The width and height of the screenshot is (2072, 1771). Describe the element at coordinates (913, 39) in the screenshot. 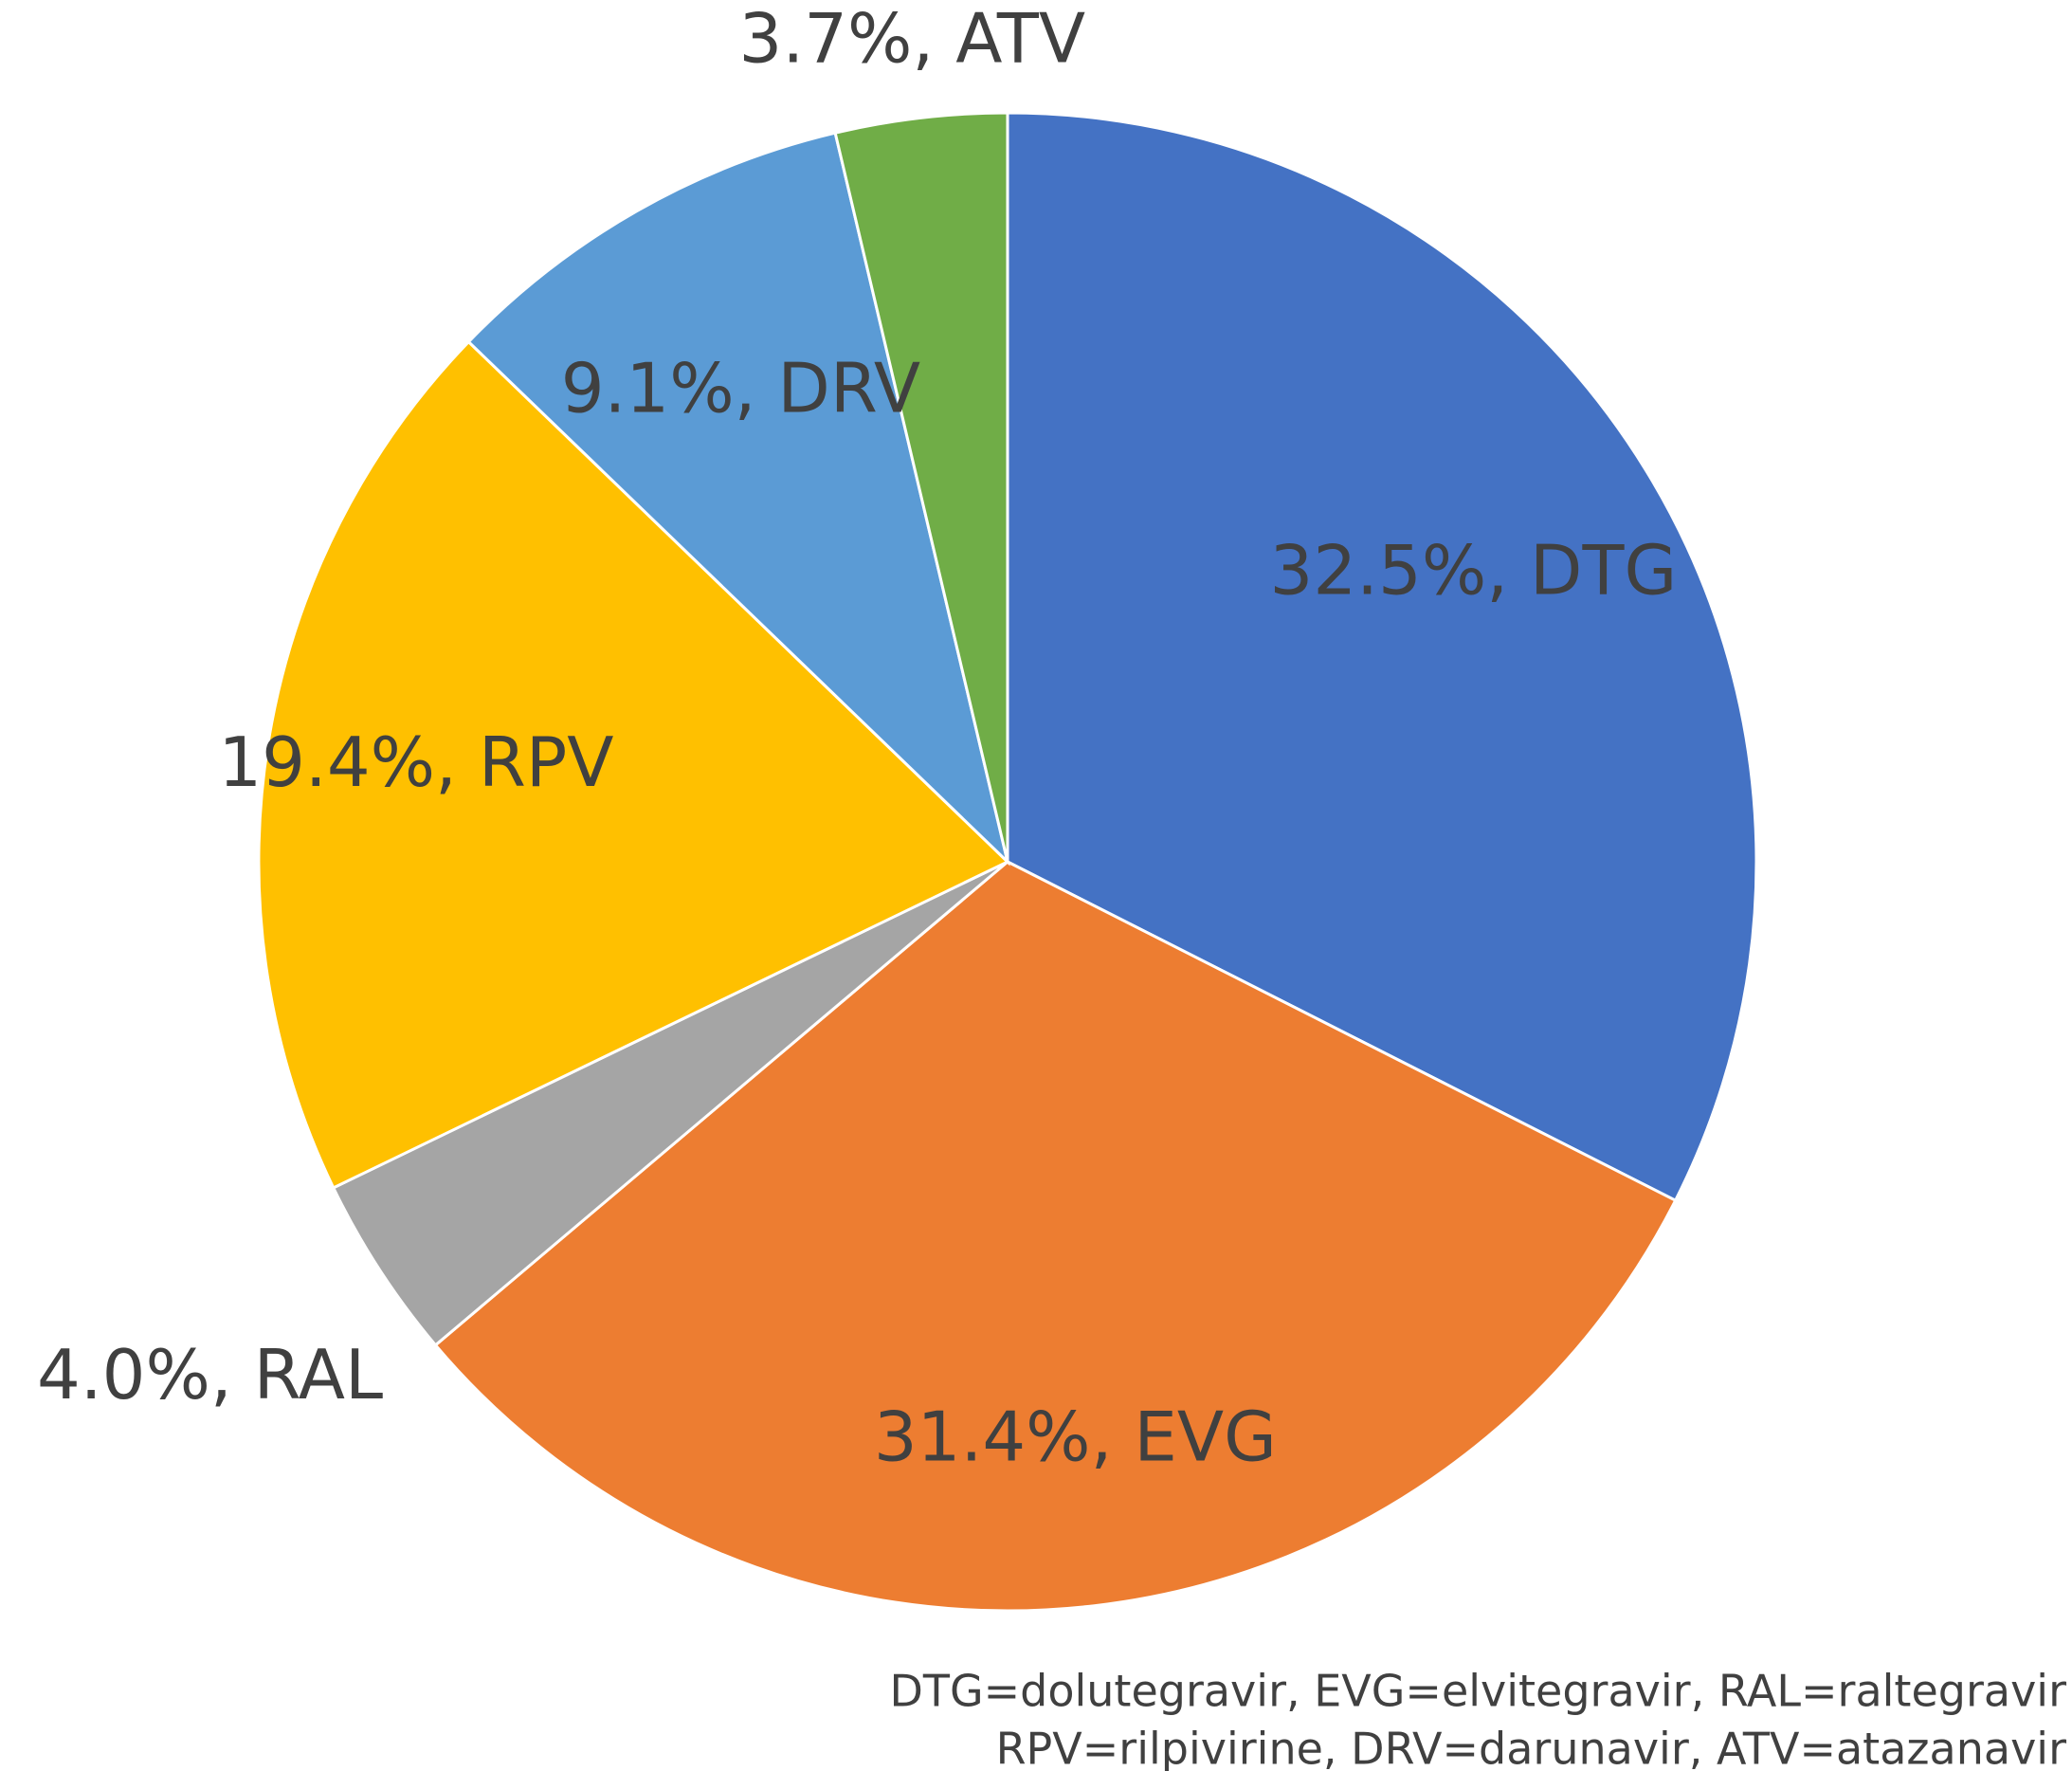

I see `data-label: 3.7%, ATV` at that location.